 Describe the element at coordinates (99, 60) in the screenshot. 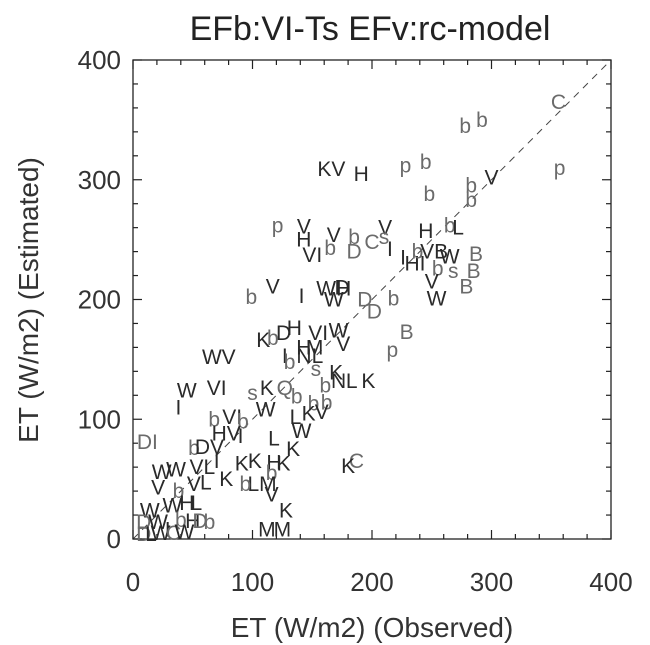

I see `y-tick-label: 400` at that location.